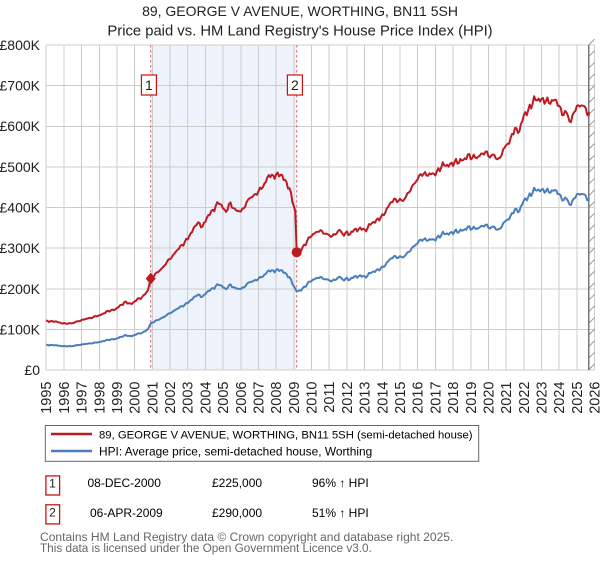  Describe the element at coordinates (171, 398) in the screenshot. I see `svg-text: 2002` at that location.